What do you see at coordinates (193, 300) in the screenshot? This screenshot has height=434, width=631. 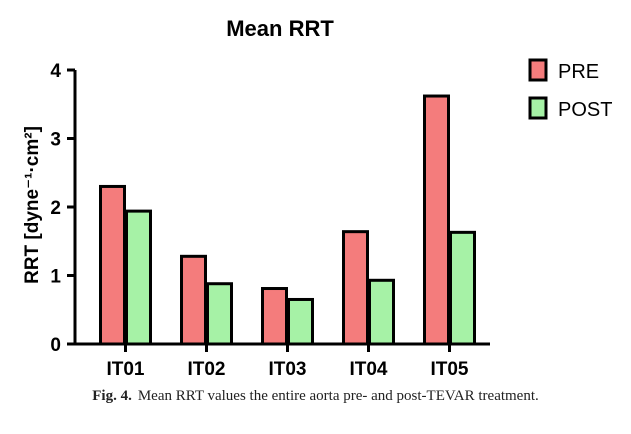 I see `bar-pre-it02` at bounding box center [193, 300].